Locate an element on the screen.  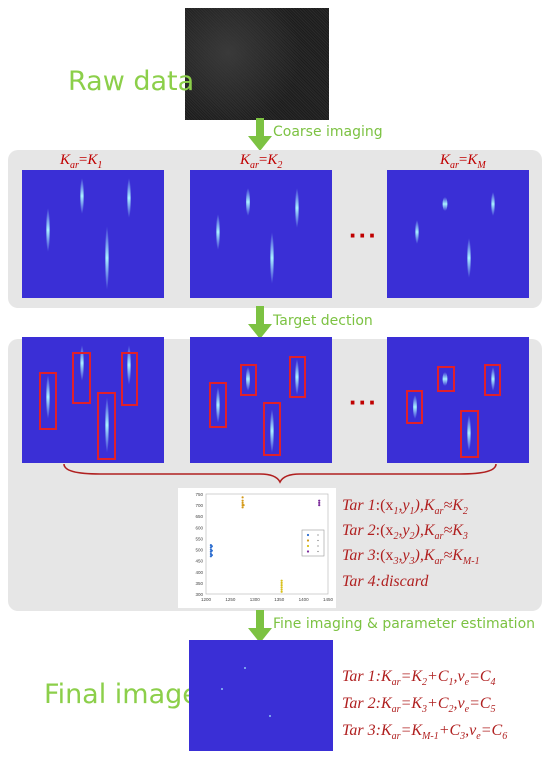
fine-imaging-label: Fine imaging & parameter estimation is located at coordinates (404, 624).